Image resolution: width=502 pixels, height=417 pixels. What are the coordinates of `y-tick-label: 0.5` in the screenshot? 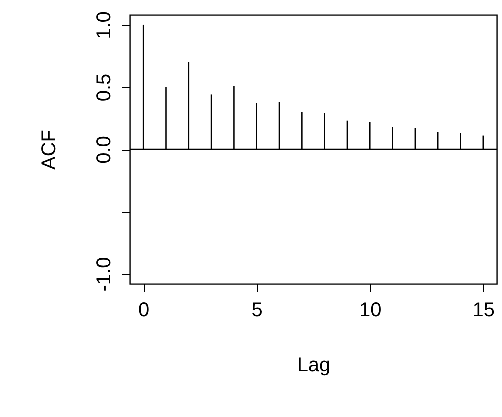 It's located at (105, 88).